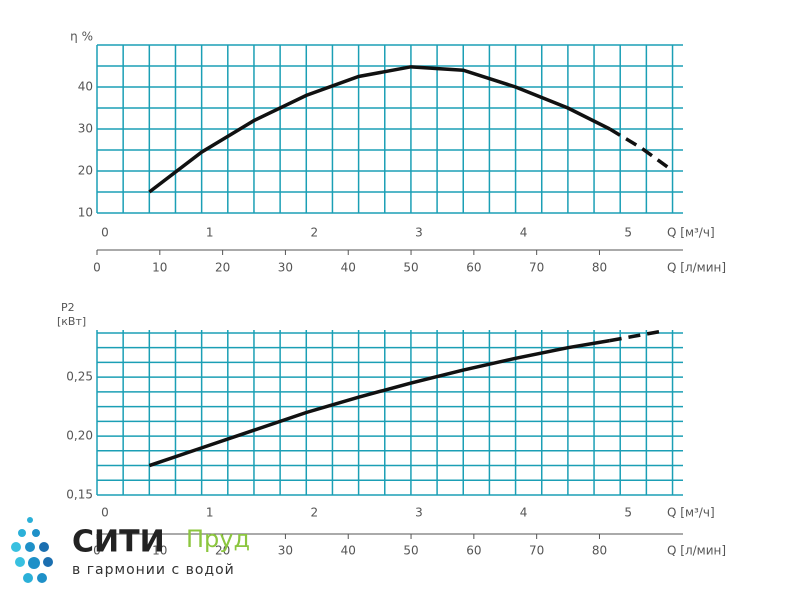 This screenshot has width=800, height=600. What do you see at coordinates (85, 213) in the screenshot?
I see `y-tick-label: 10` at bounding box center [85, 213].